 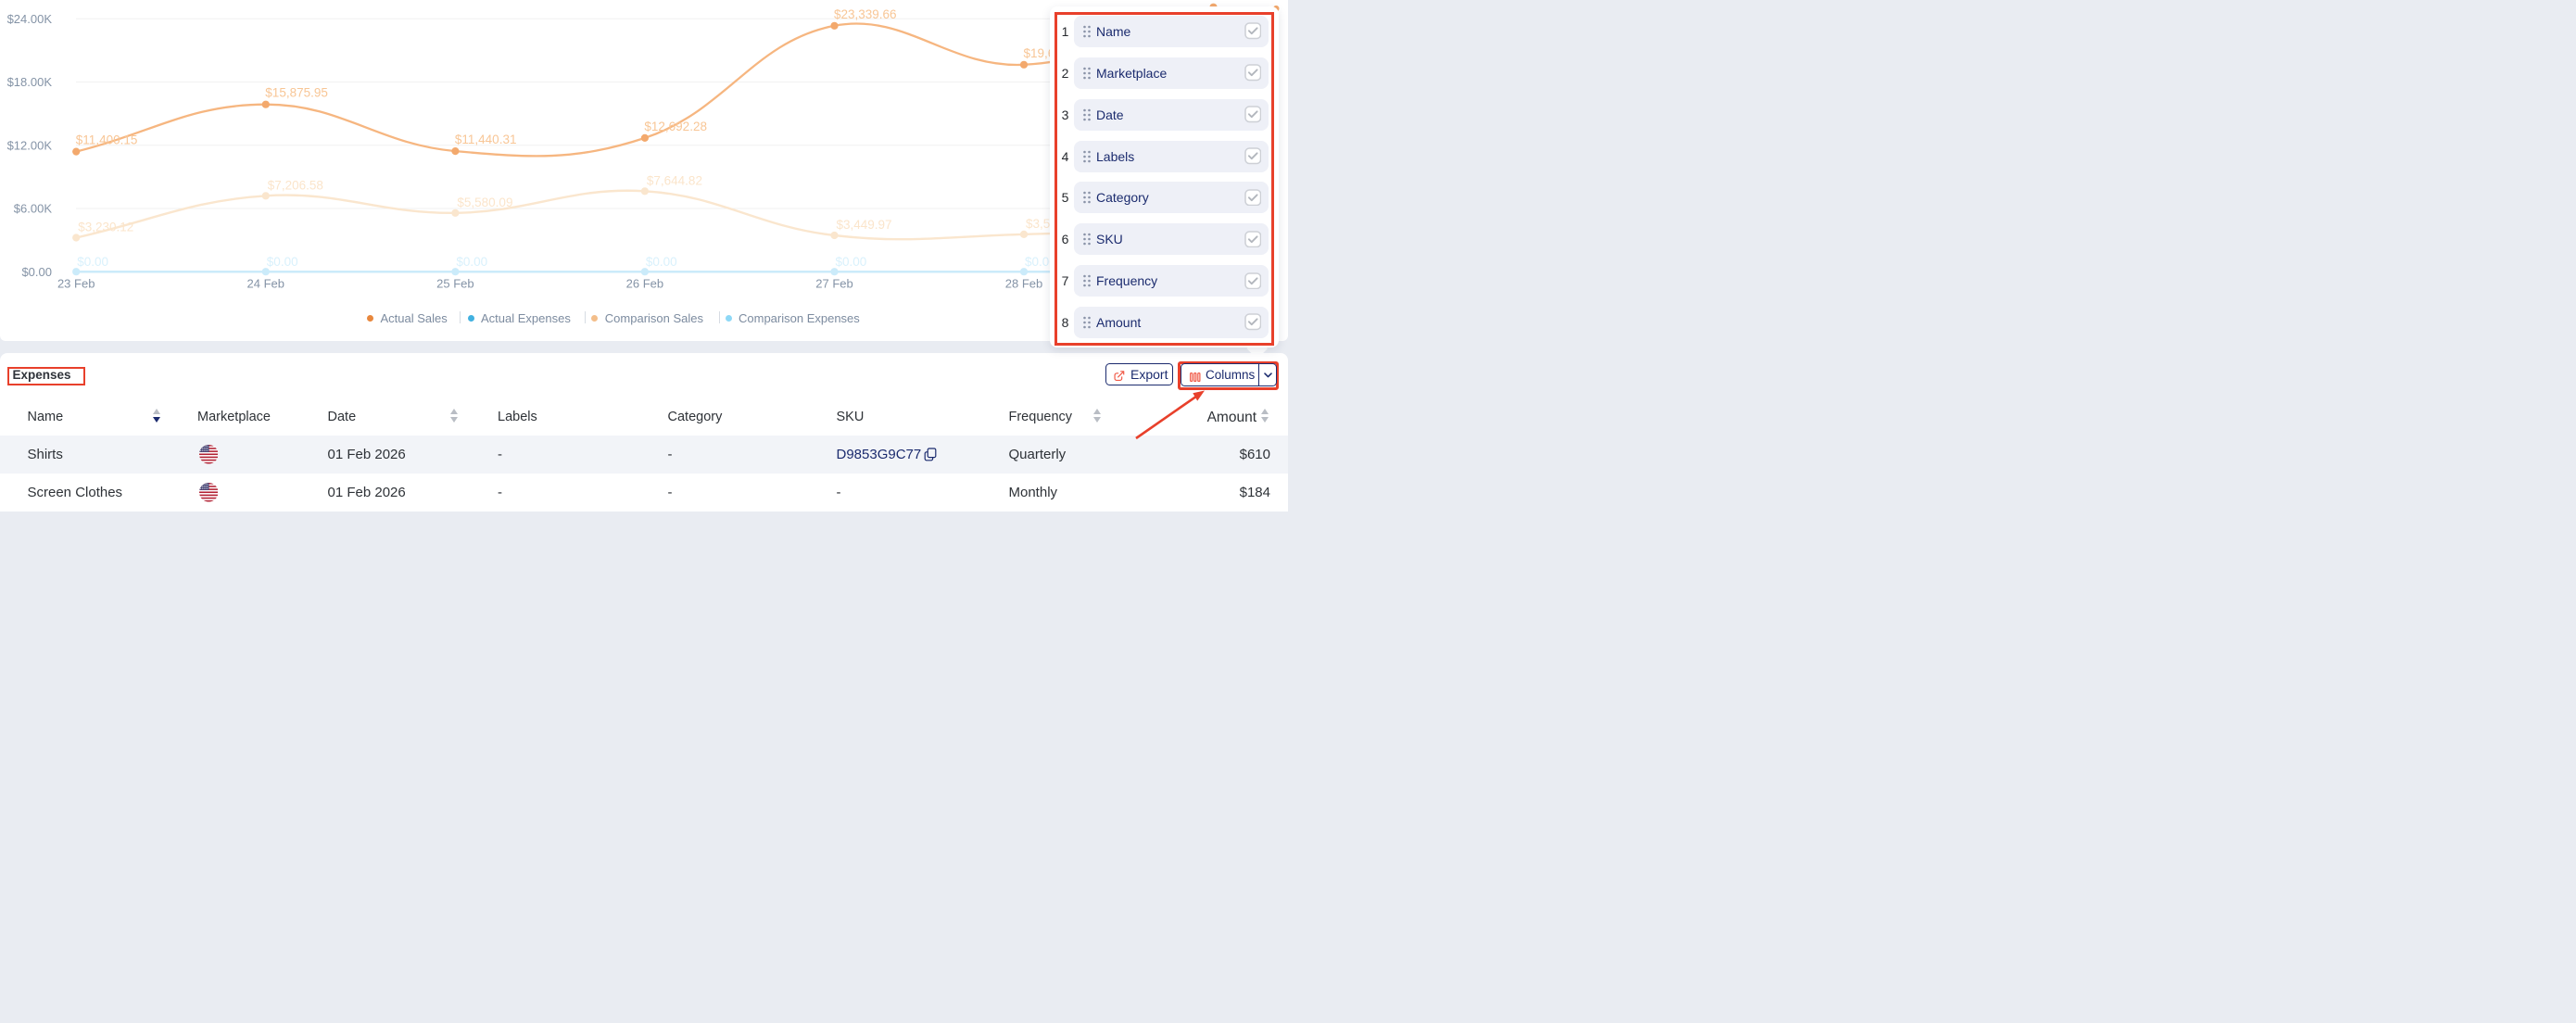 What do you see at coordinates (1024, 284) in the screenshot?
I see `svg-text: 28 Feb` at bounding box center [1024, 284].